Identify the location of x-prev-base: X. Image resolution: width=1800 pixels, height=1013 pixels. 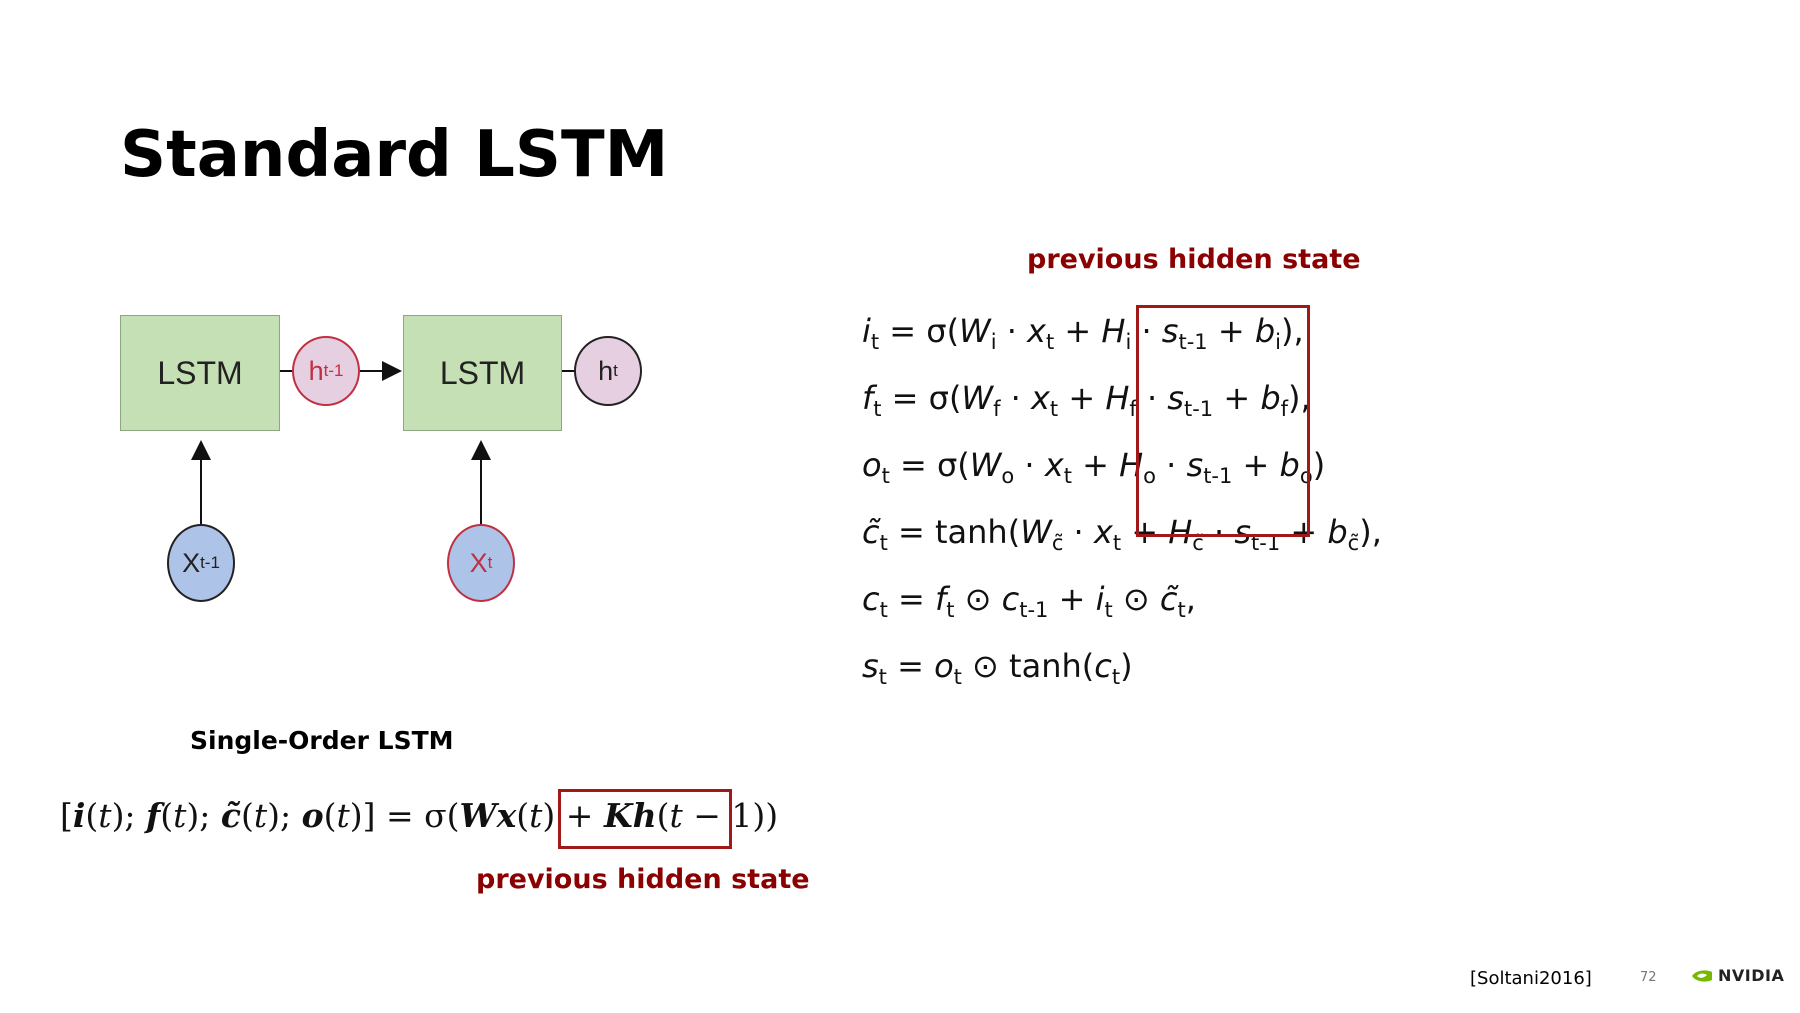
(191, 562).